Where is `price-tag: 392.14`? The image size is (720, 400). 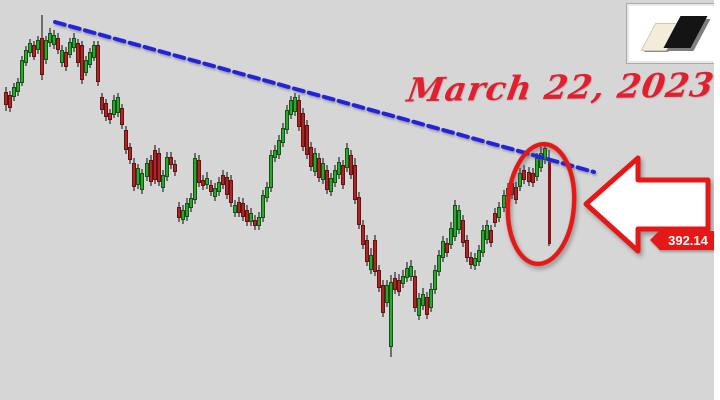
price-tag: 392.14 is located at coordinates (683, 240).